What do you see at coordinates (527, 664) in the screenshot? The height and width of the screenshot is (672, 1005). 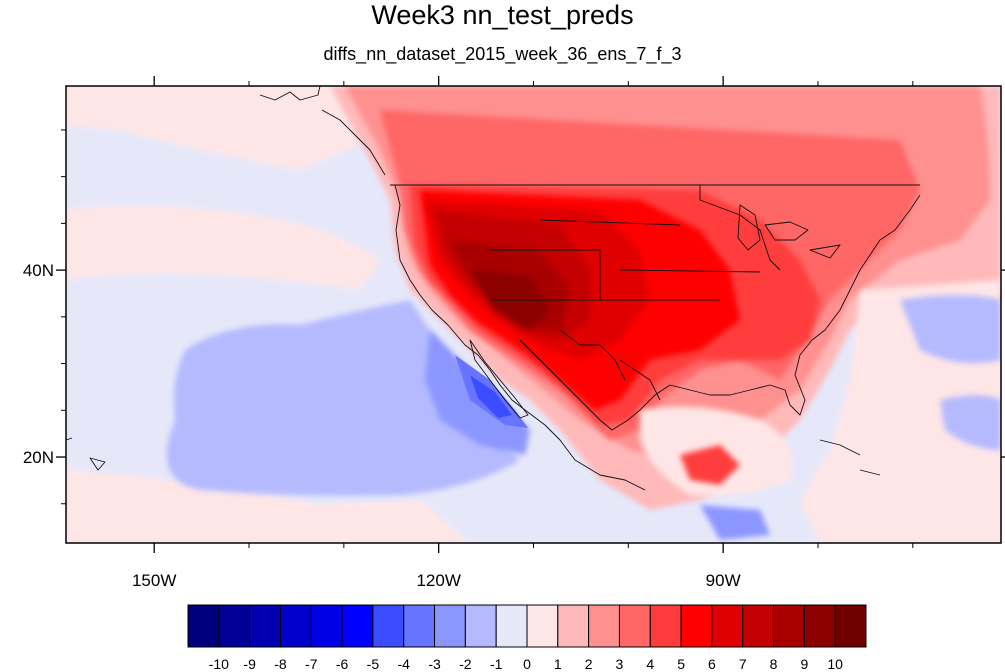 I see `colorbar-label: 0` at bounding box center [527, 664].